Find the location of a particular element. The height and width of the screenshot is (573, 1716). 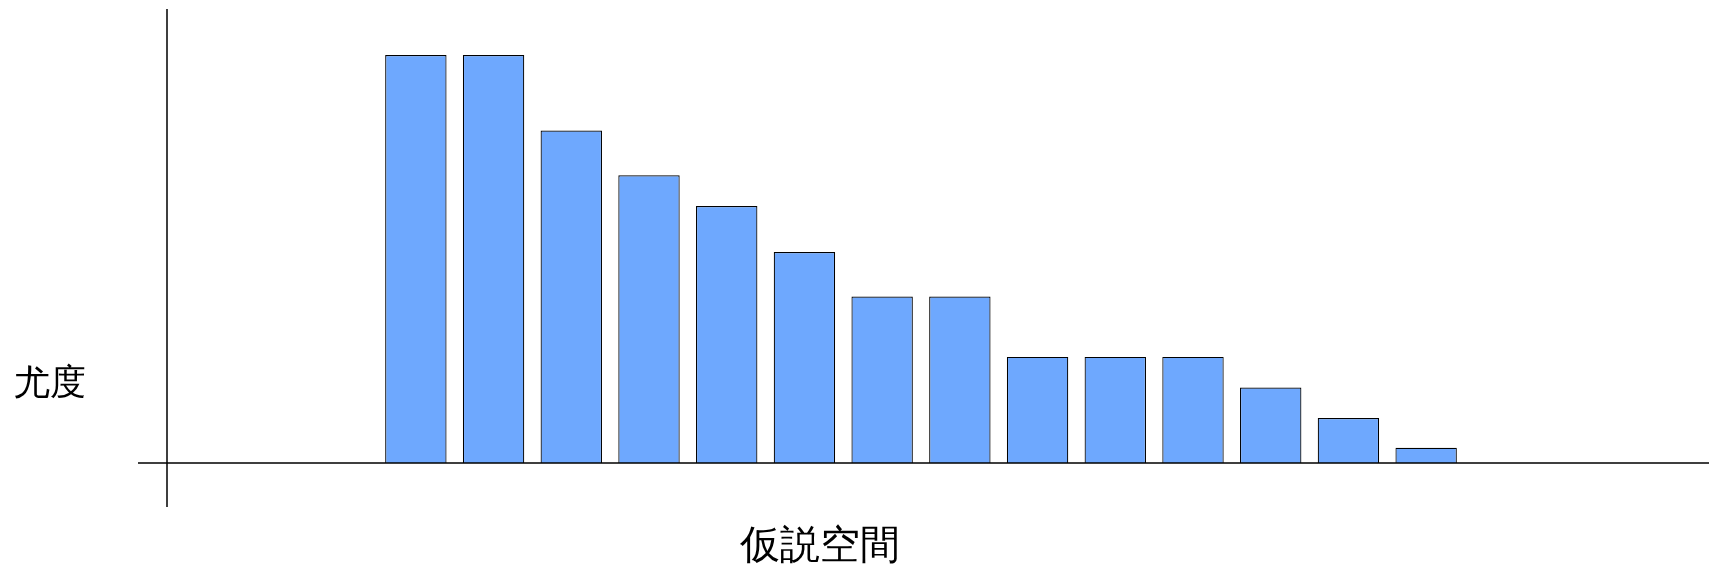

x-axis-title: 仮説空間 is located at coordinates (820, 544).